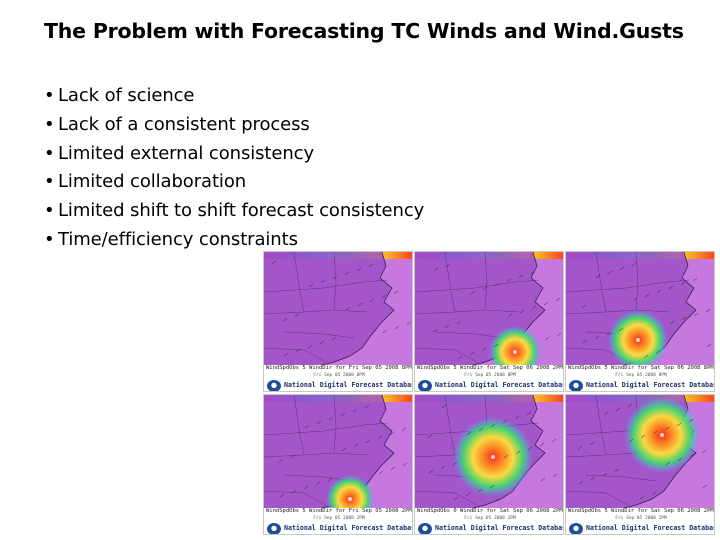 This screenshot has height=540, width=720. Describe the element at coordinates (493, 457) in the screenshot. I see `storm-eye` at that location.